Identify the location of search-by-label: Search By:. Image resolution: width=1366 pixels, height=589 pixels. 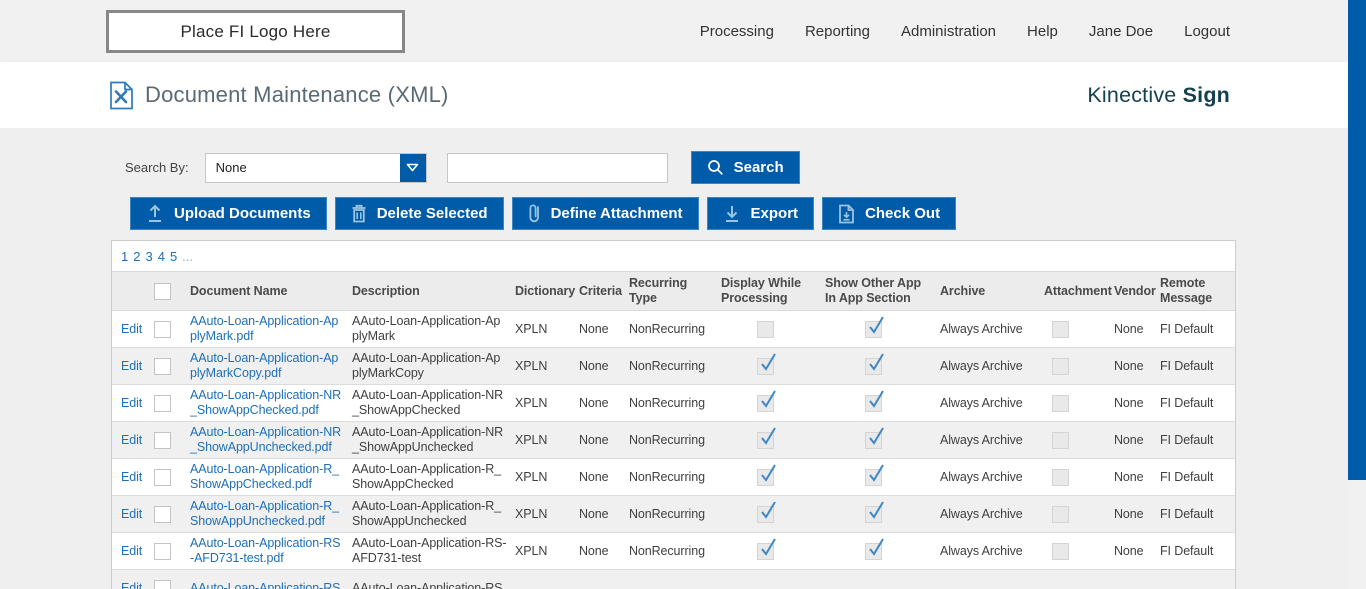
(157, 167).